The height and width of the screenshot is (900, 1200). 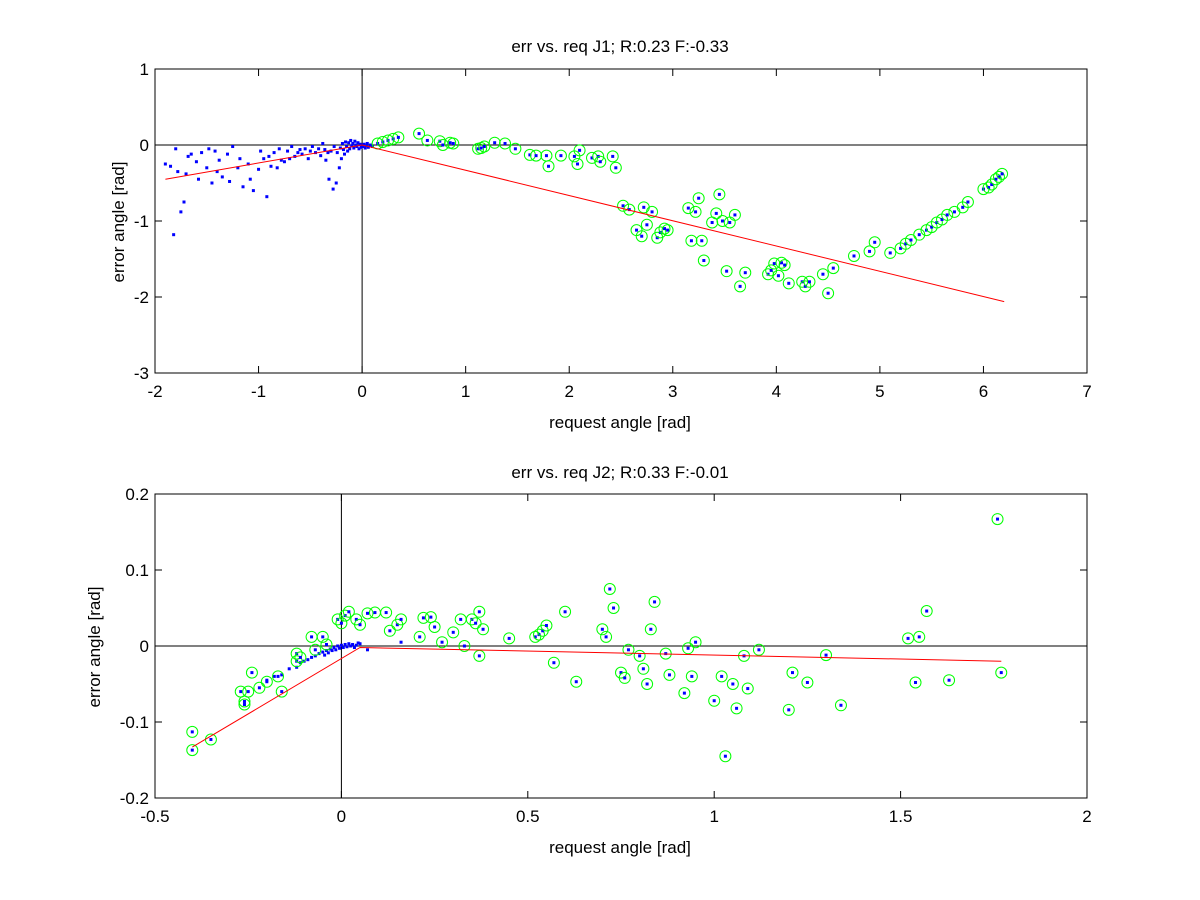 I want to click on plot-j2-xtick-label: 1, so click(x=713, y=816).